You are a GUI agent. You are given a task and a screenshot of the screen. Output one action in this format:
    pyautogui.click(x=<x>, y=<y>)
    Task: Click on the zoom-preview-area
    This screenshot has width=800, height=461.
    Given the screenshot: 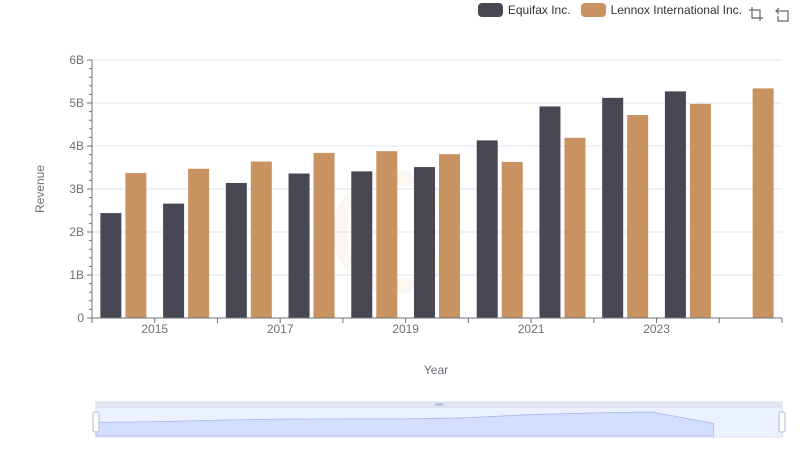 What is the action you would take?
    pyautogui.click(x=404, y=424)
    